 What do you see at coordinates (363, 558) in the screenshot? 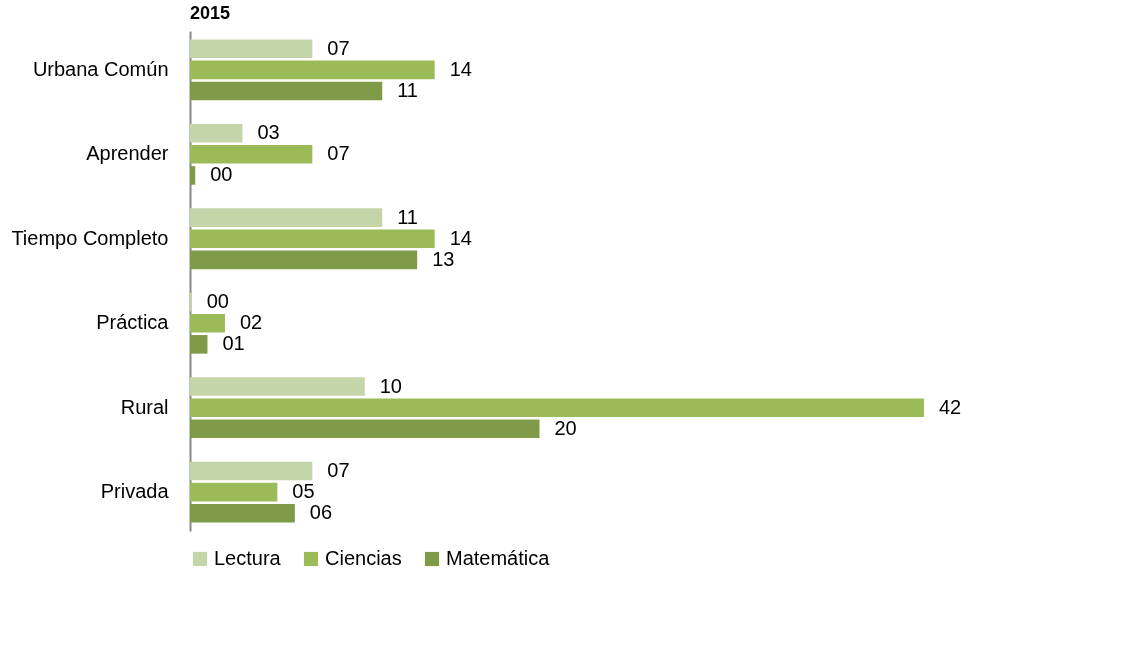
I see `legend-label: Ciencias` at bounding box center [363, 558].